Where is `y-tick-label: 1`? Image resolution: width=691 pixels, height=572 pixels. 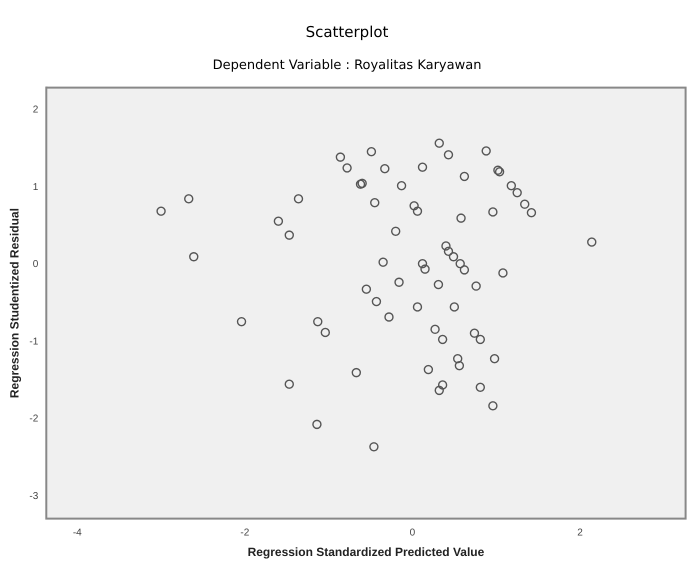 y-tick-label: 1 is located at coordinates (35, 187).